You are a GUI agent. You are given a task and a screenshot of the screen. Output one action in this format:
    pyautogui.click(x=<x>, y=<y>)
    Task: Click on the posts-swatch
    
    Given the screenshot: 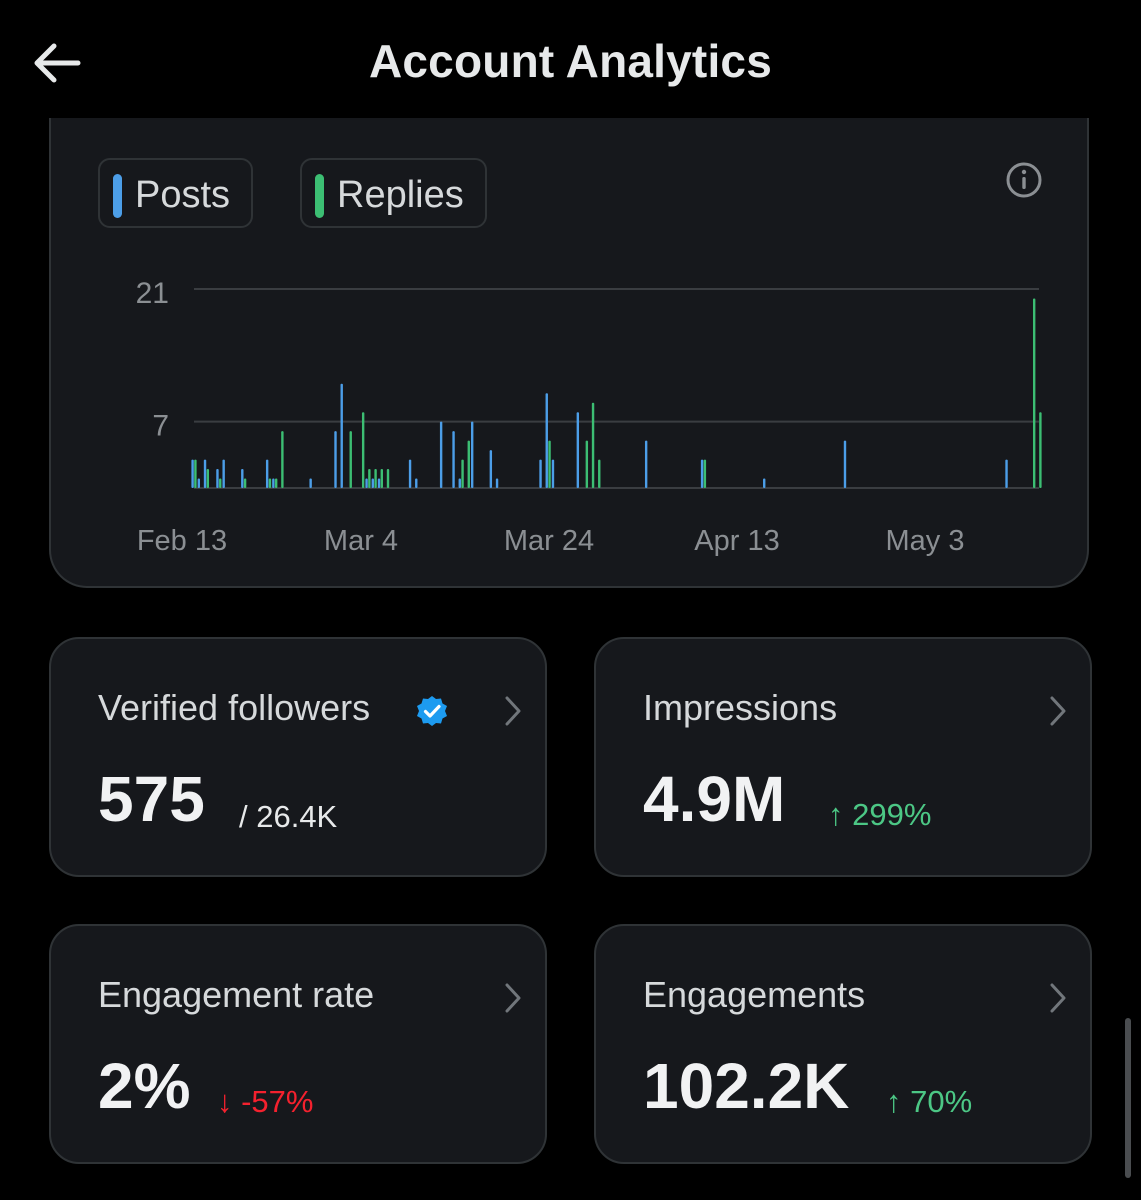 What is the action you would take?
    pyautogui.click(x=117, y=196)
    